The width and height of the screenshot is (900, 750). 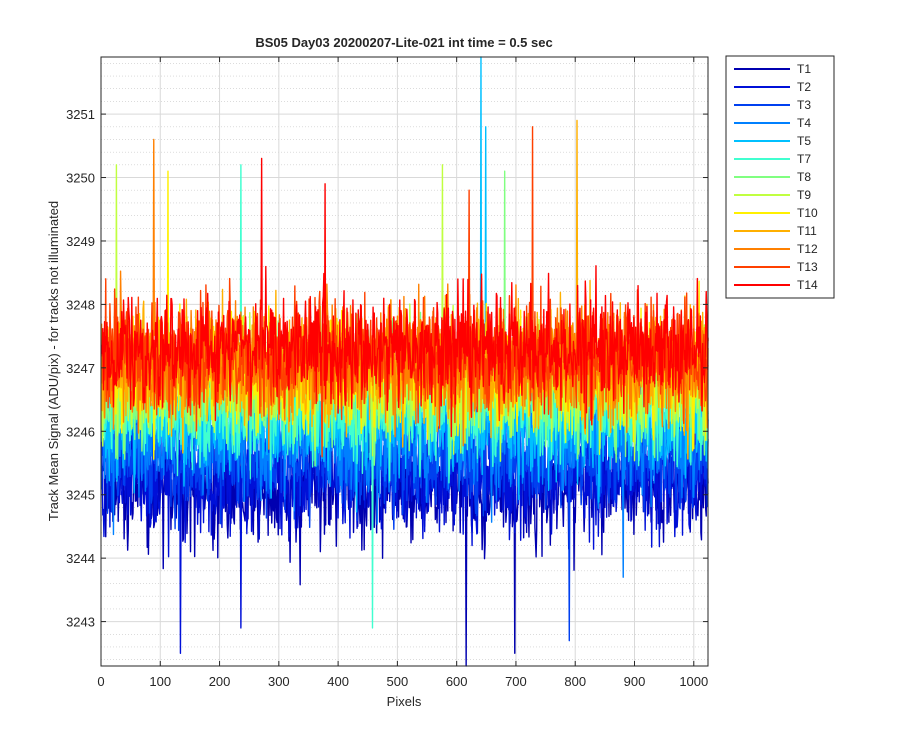 I want to click on y-tick-label: 3243, so click(x=80, y=622).